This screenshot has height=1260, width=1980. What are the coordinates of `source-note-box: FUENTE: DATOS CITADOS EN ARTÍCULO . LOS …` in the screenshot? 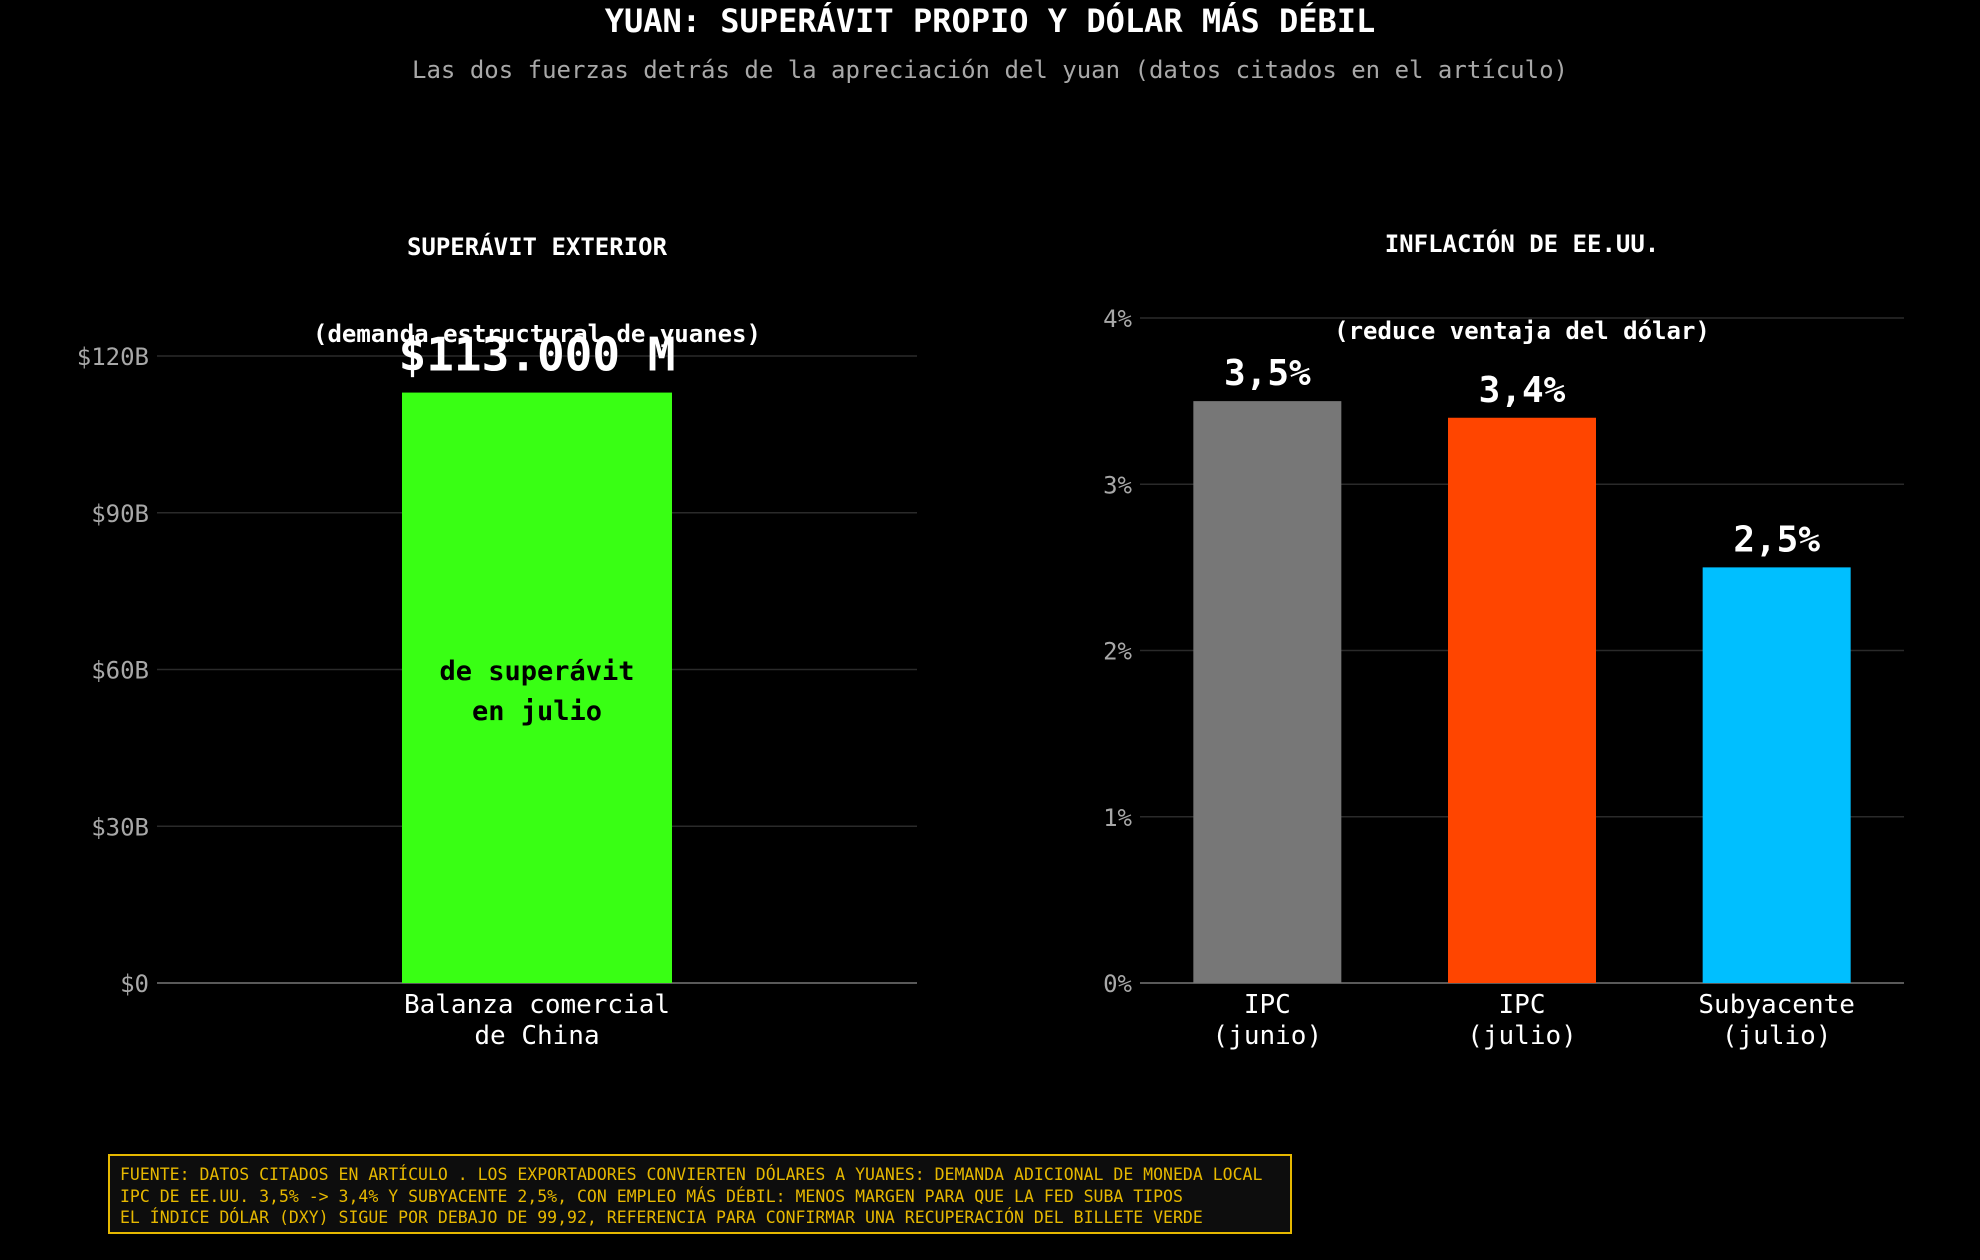 It's located at (700, 1194).